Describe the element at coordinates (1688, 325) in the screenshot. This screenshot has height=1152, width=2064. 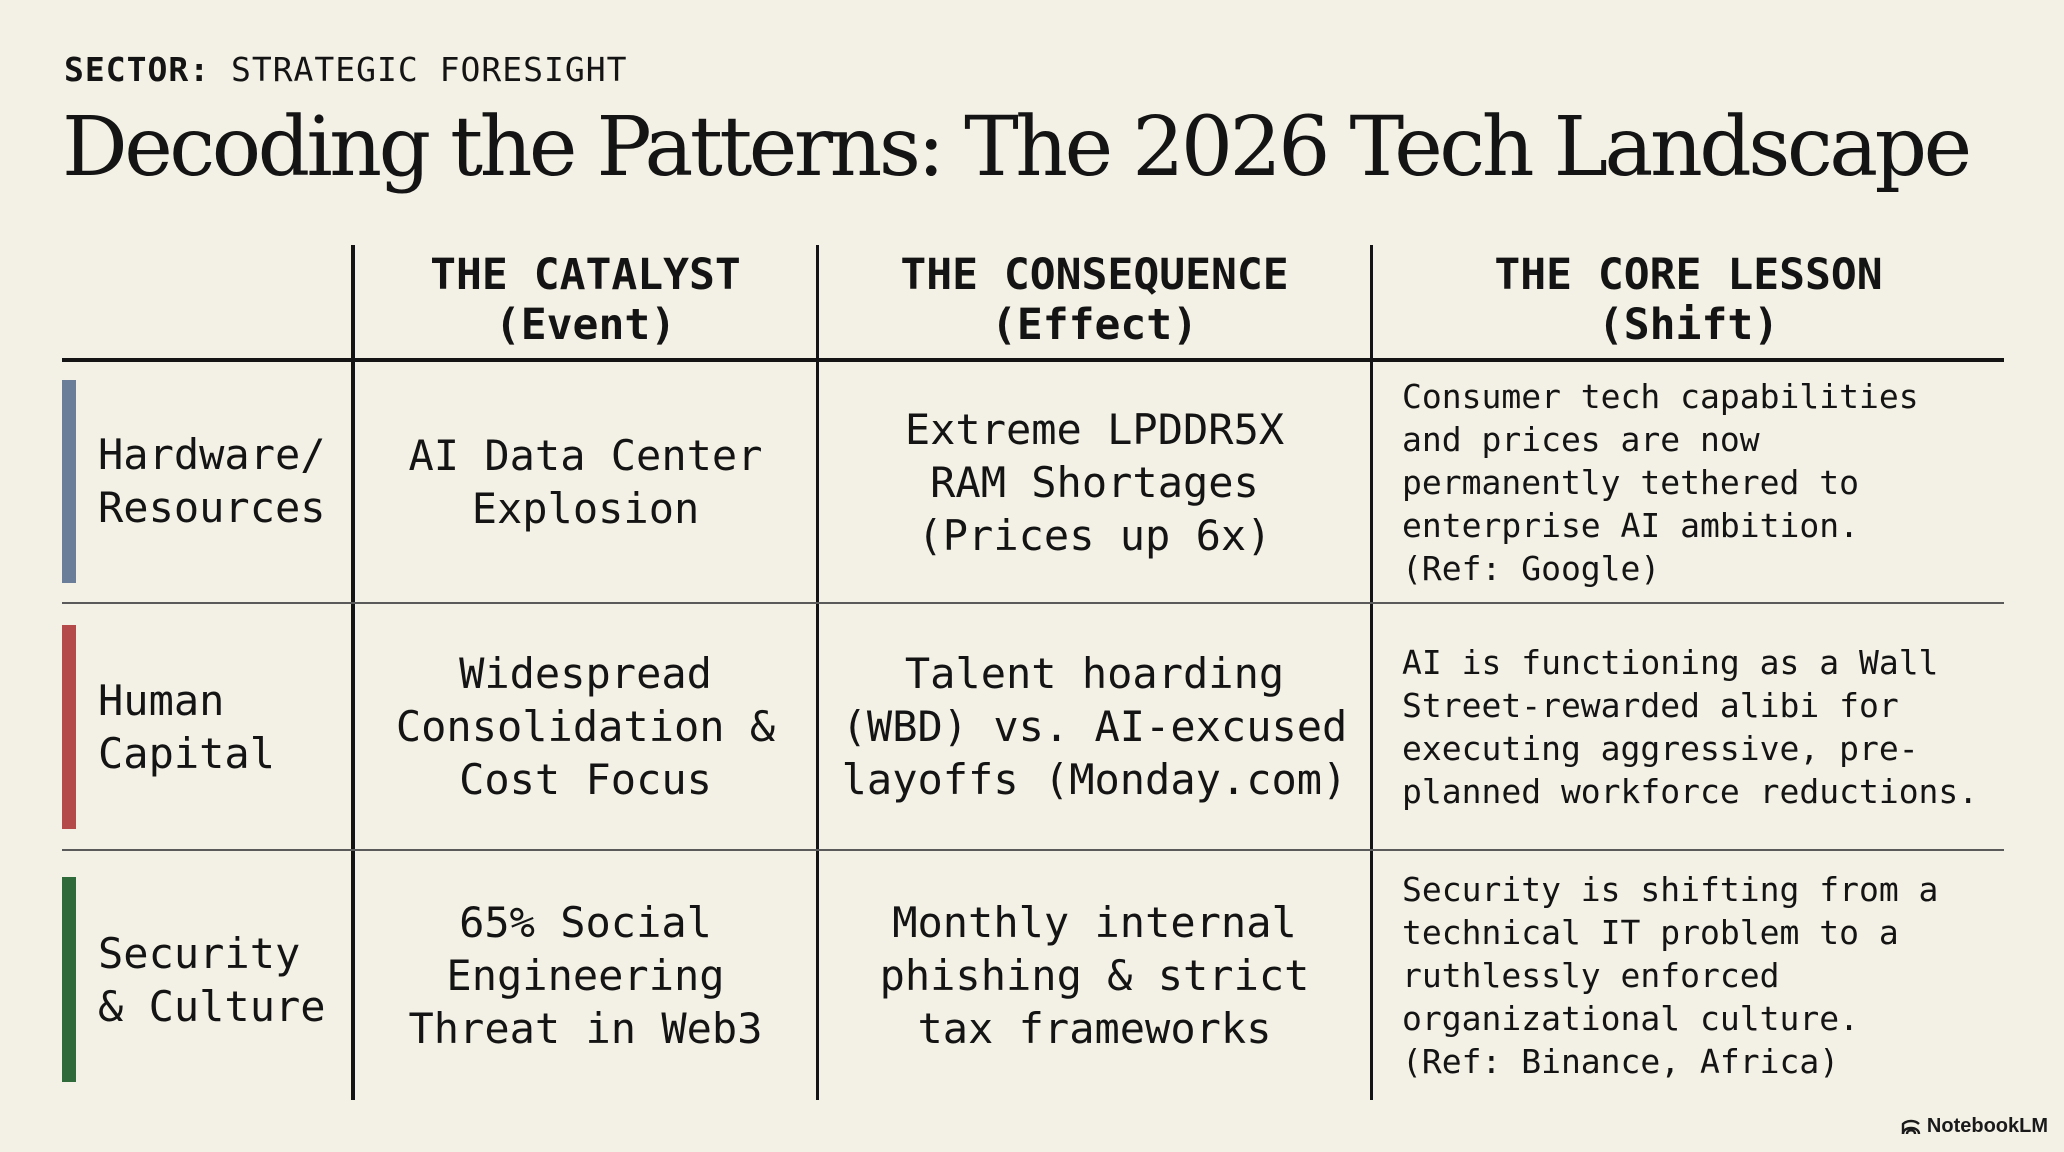
I see `column-header-subtitle: (Shift)` at that location.